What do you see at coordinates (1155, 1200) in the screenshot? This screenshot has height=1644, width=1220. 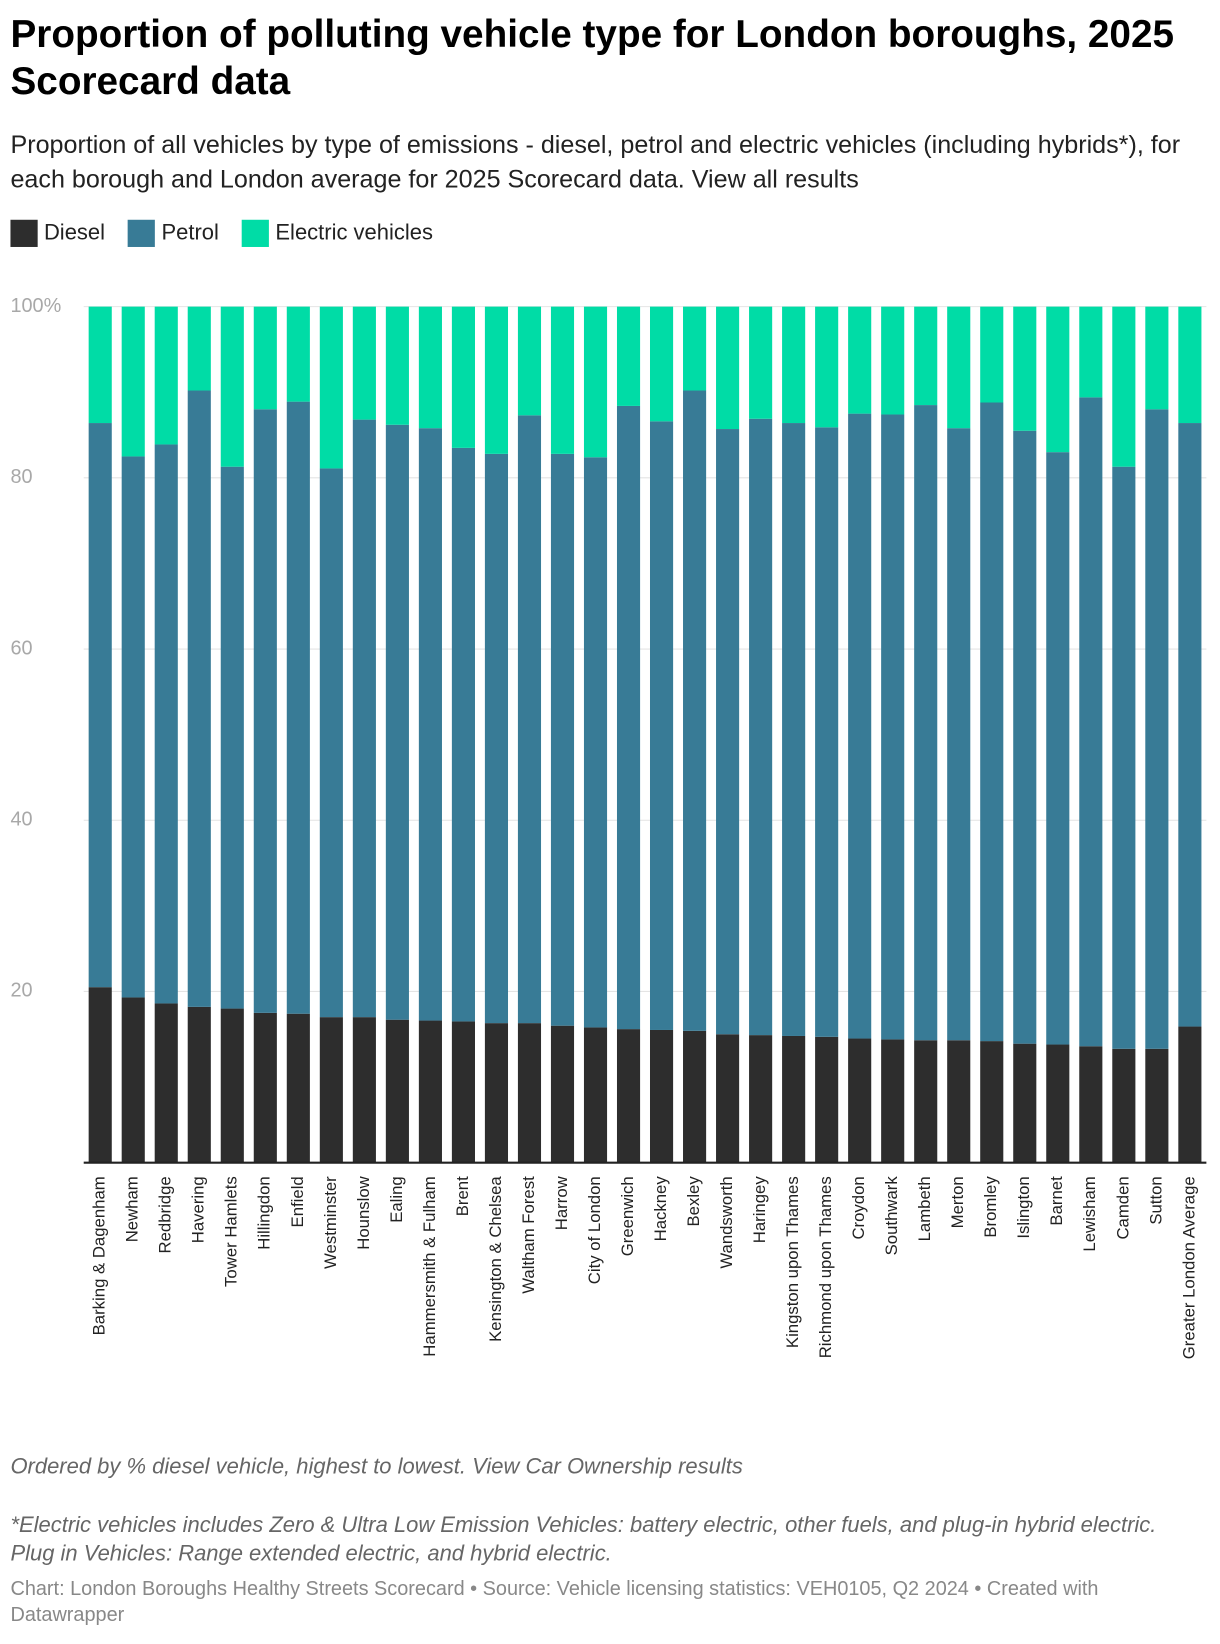 I see `x-tick-label: Sutton` at bounding box center [1155, 1200].